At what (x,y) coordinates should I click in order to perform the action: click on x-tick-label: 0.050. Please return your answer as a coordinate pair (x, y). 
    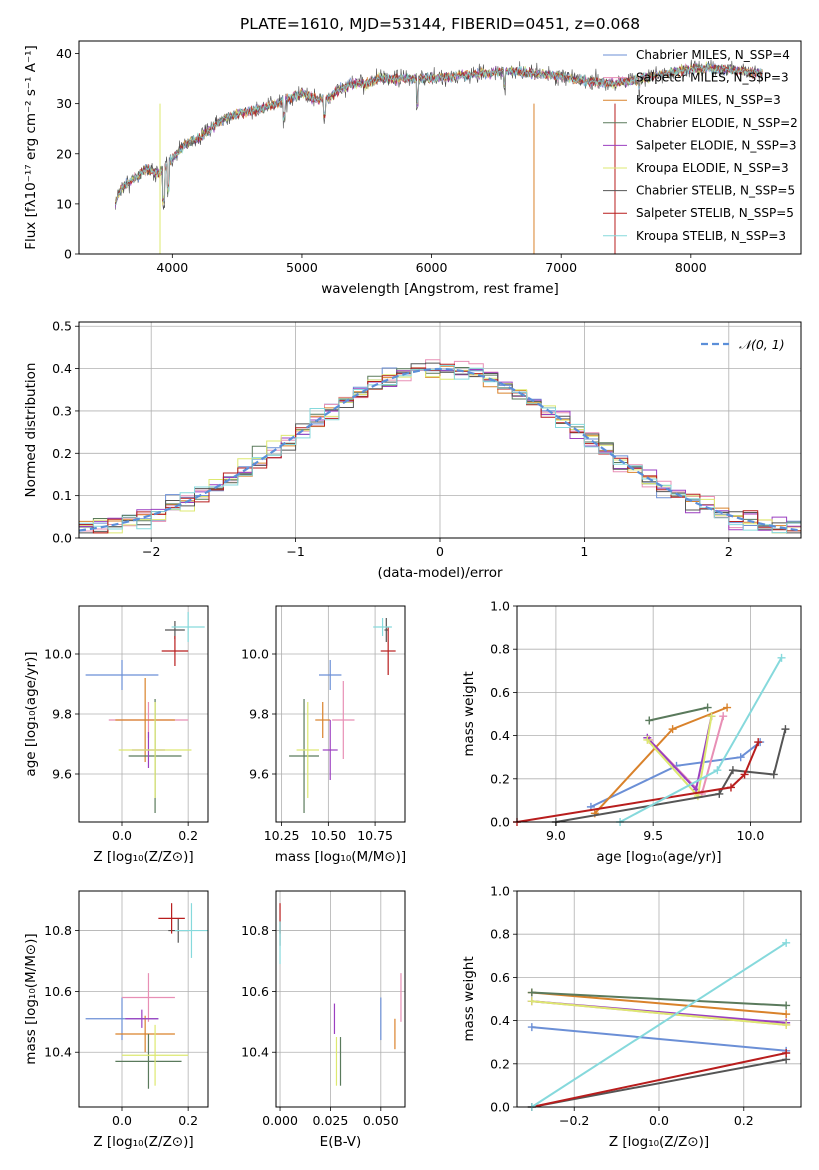
    Looking at the image, I should click on (381, 1120).